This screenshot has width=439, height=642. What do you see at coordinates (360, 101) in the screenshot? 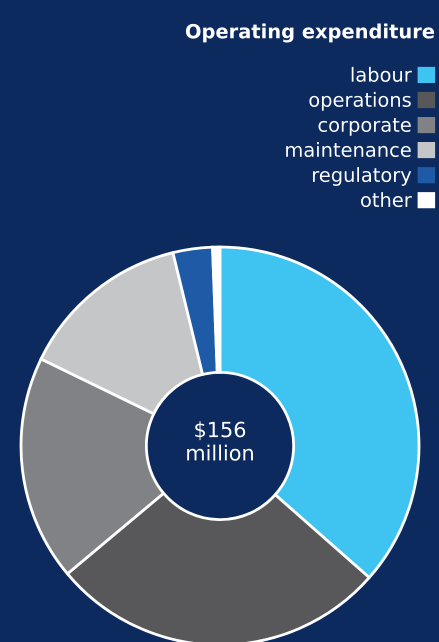
I see `legend-label: operations` at bounding box center [360, 101].